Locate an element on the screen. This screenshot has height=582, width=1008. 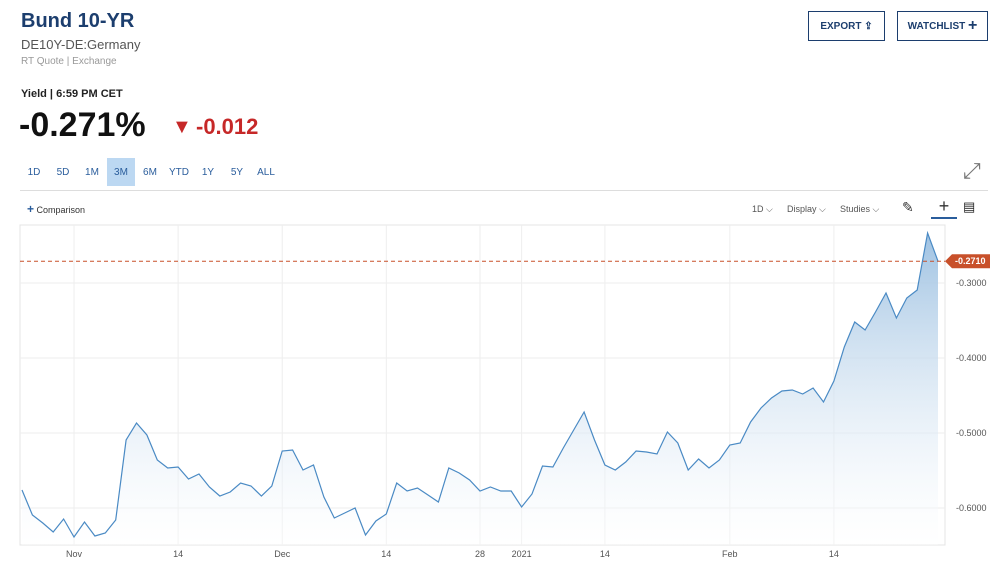
quote-source: RT Quote | Exchange is located at coordinates (69, 61).